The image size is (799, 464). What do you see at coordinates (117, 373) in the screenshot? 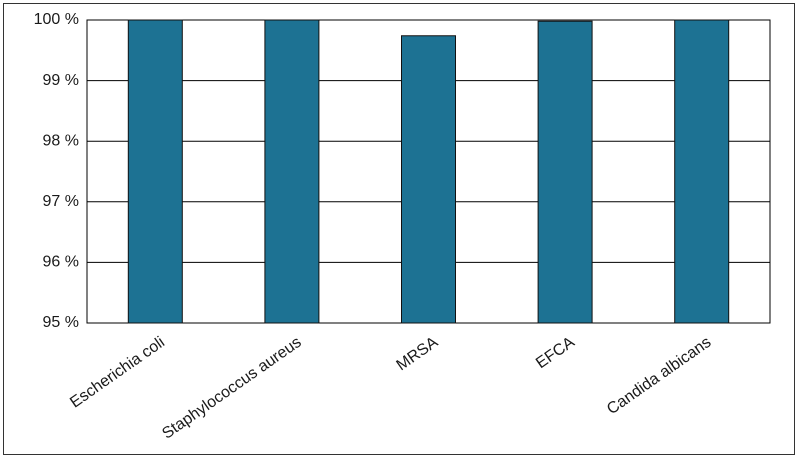
I see `x-tick-label: Escherichia coli` at bounding box center [117, 373].